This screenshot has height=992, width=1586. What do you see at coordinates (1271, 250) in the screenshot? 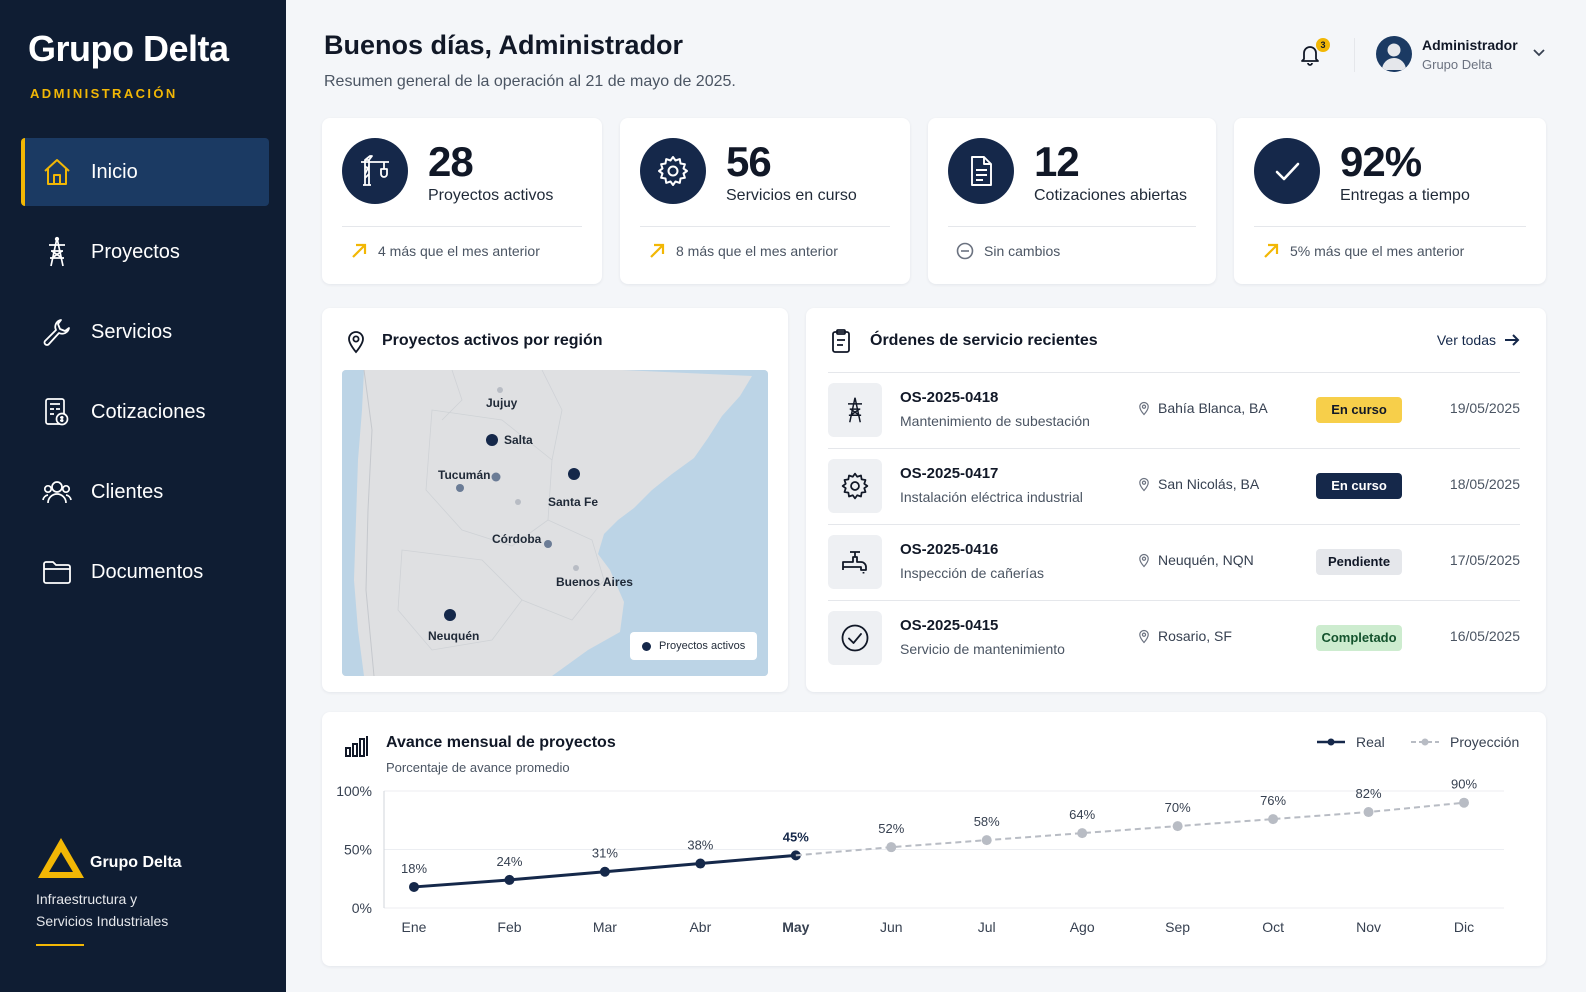
I see `trend-up-arrow-icon` at bounding box center [1271, 250].